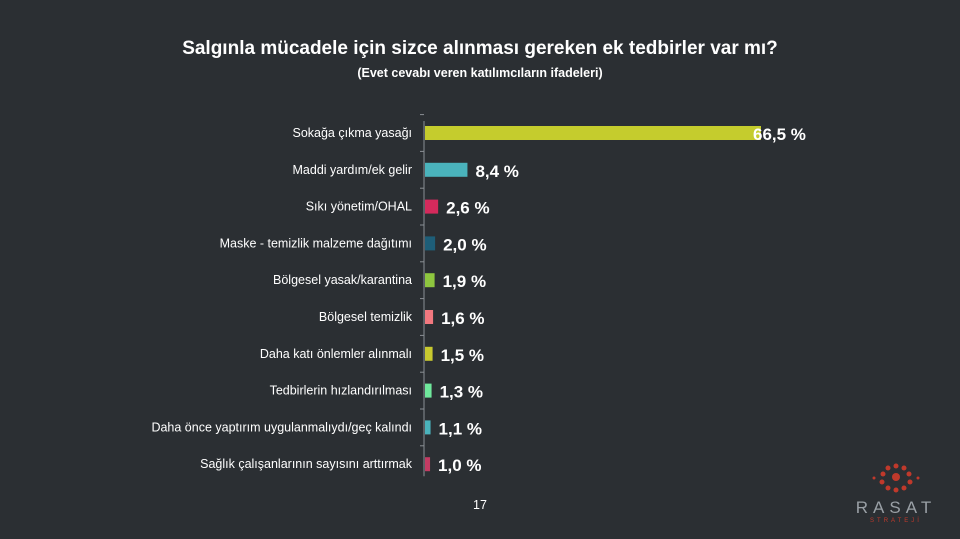 The height and width of the screenshot is (539, 960). Describe the element at coordinates (461, 392) in the screenshot. I see `data-label: 1,3 %` at that location.